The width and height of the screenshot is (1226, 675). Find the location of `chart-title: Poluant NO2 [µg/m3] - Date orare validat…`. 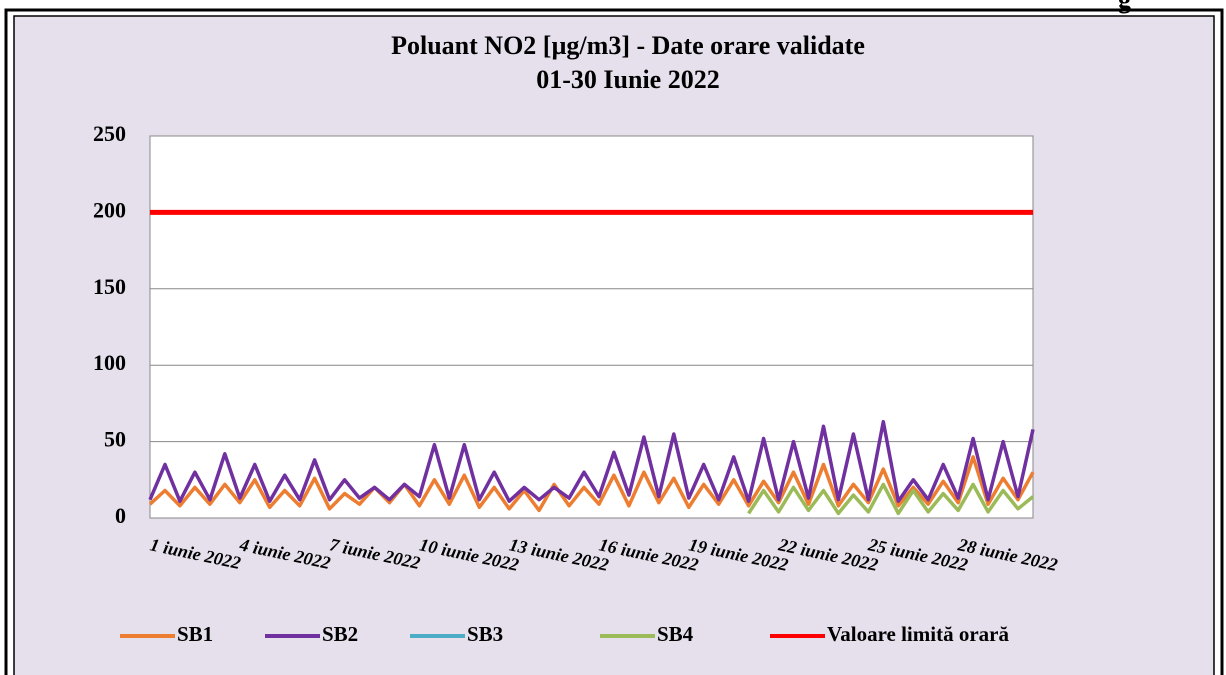

chart-title: Poluant NO2 [µg/m3] - Date orare validat… is located at coordinates (628, 45).